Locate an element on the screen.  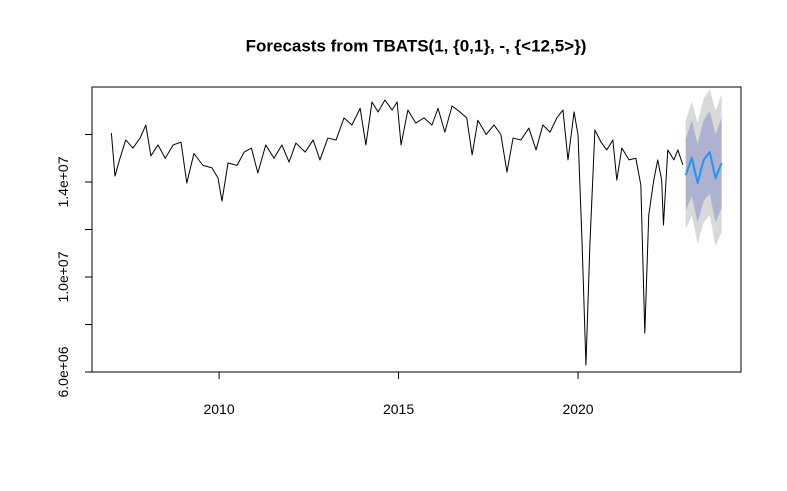
y-tick-label: 6.0e+06 is located at coordinates (63, 371).